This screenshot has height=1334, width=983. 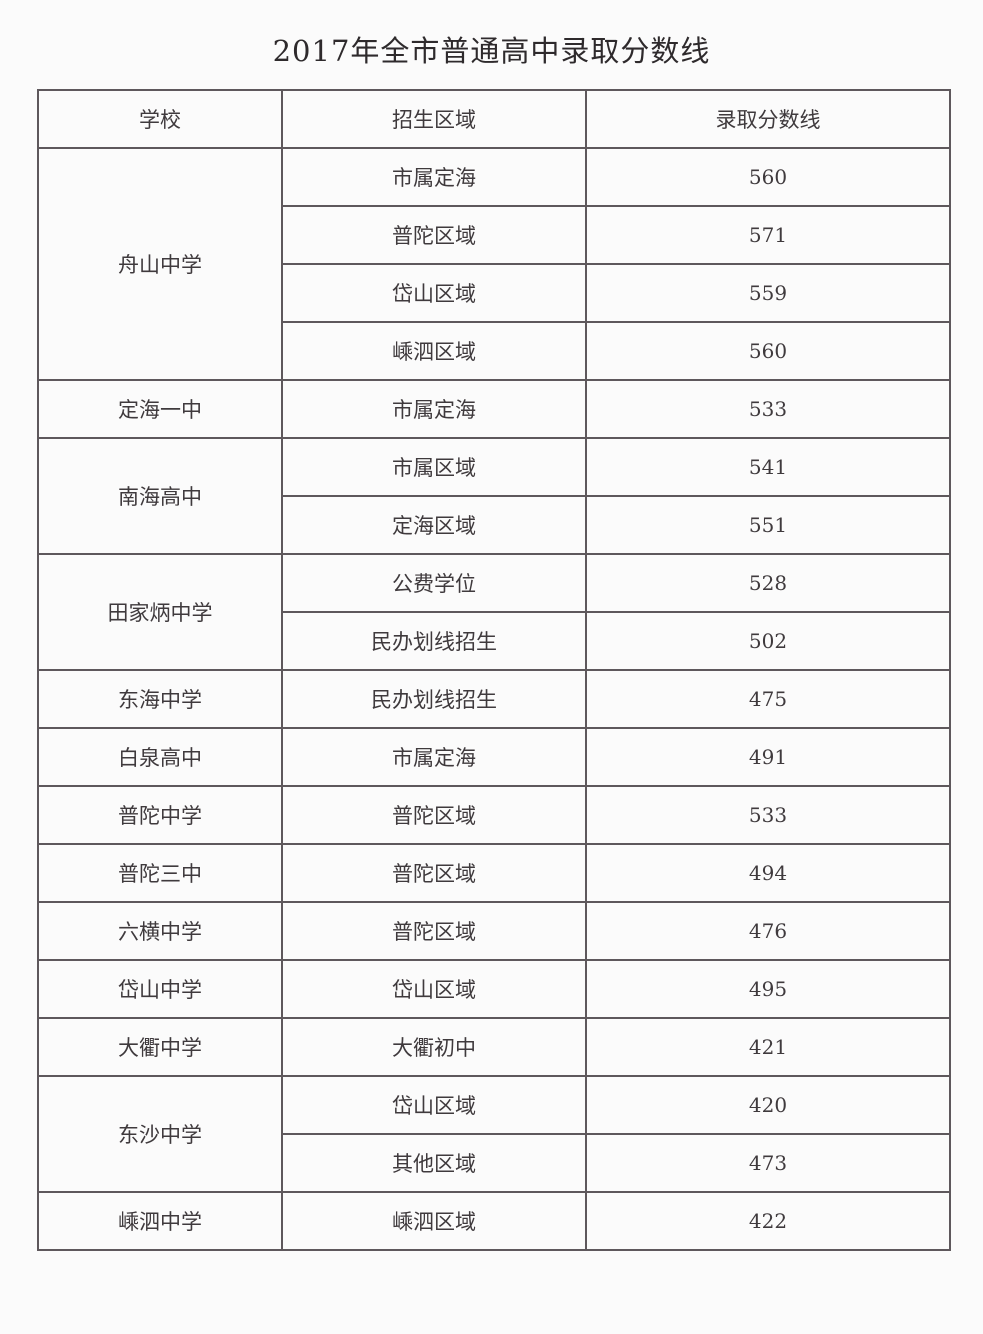 What do you see at coordinates (768, 583) in the screenshot?
I see `score-cell: 528` at bounding box center [768, 583].